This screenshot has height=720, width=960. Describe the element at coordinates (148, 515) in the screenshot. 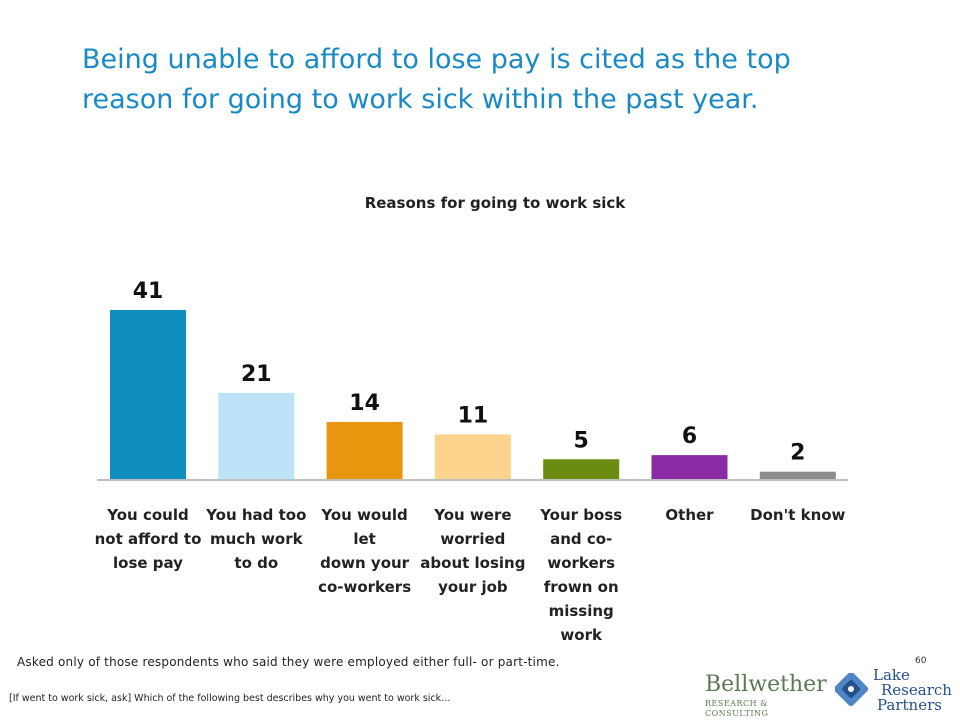

I see `category-label-line: You could` at that location.